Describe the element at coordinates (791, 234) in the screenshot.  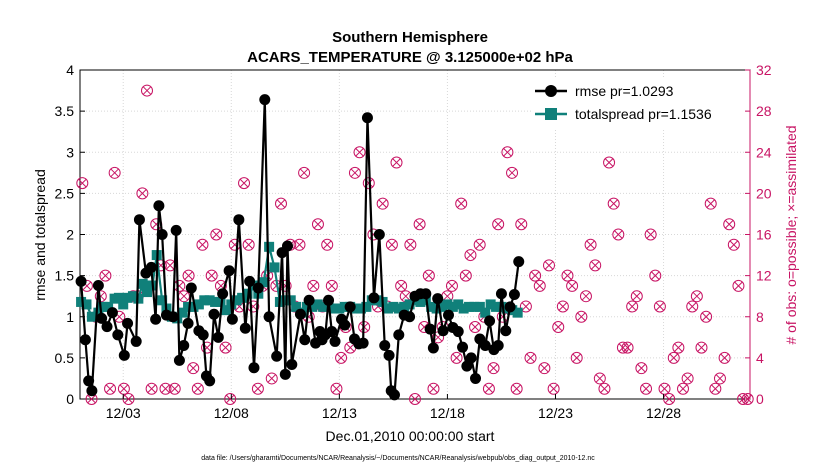
I see `y-axis-right-label: # of obs: o=possible; ×=assimilated` at that location.